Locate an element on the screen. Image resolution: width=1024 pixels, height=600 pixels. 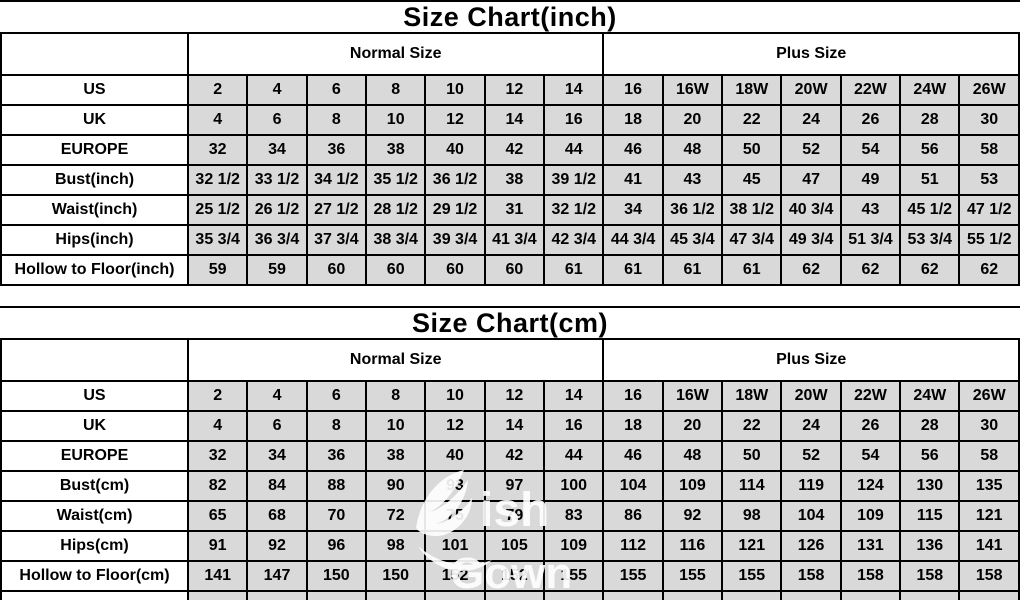
size-cell: 43 is located at coordinates (692, 180).